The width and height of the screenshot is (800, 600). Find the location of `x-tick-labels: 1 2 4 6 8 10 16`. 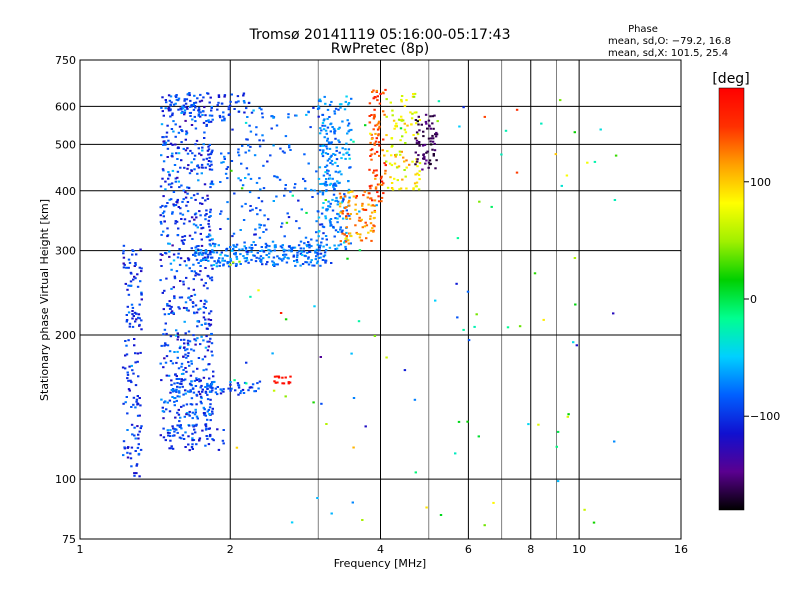

x-tick-labels: 1 2 4 6 8 10 16 is located at coordinates (383, 549).